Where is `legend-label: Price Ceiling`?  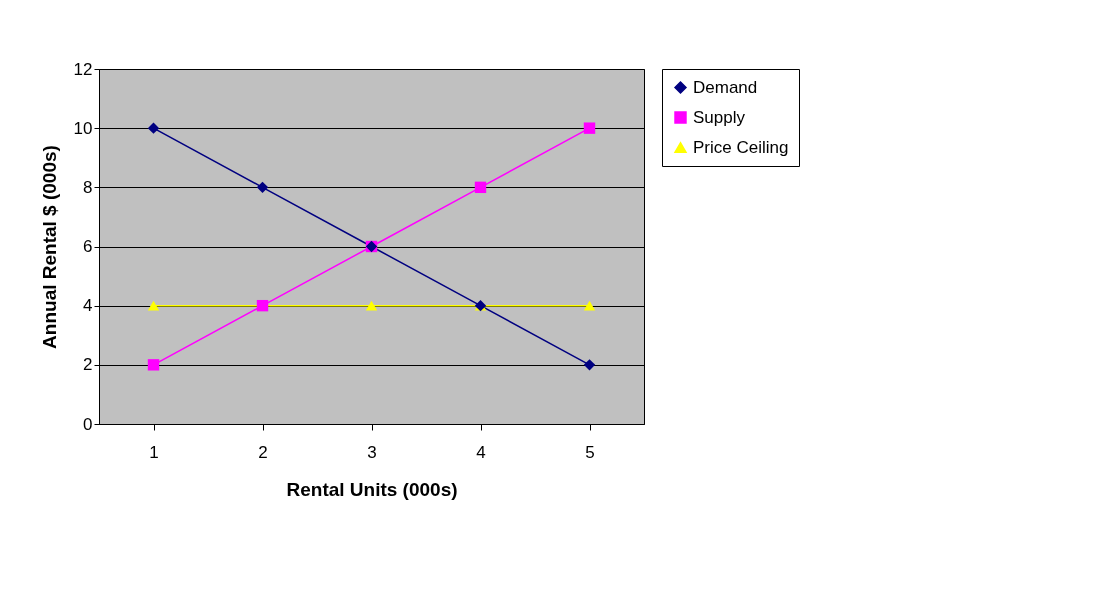
legend-label: Price Ceiling is located at coordinates (741, 147).